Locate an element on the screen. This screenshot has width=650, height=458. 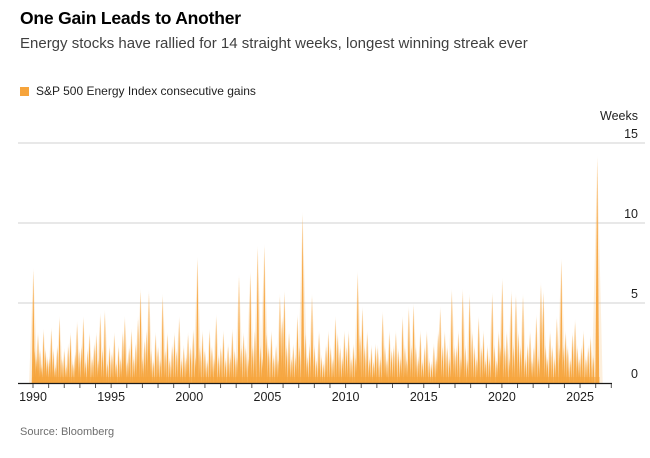
x-axis-label: 2015 is located at coordinates (423, 397).